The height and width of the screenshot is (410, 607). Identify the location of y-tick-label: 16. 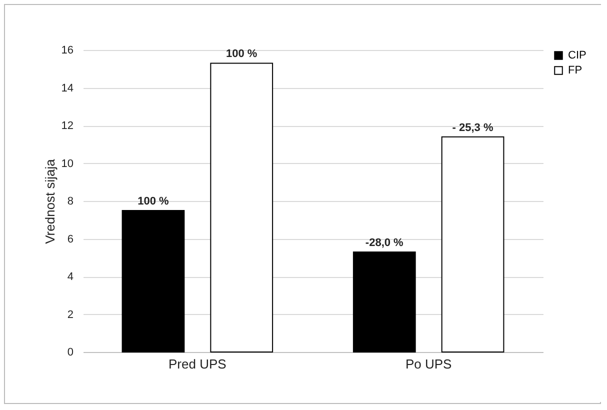
(67, 50).